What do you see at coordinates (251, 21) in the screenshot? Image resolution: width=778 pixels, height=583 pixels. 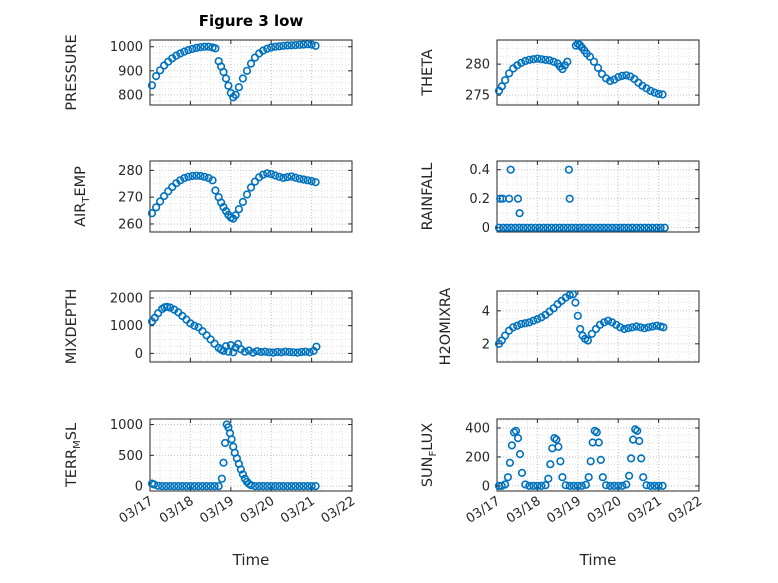 I see `figure-title: Figure 3 low` at bounding box center [251, 21].